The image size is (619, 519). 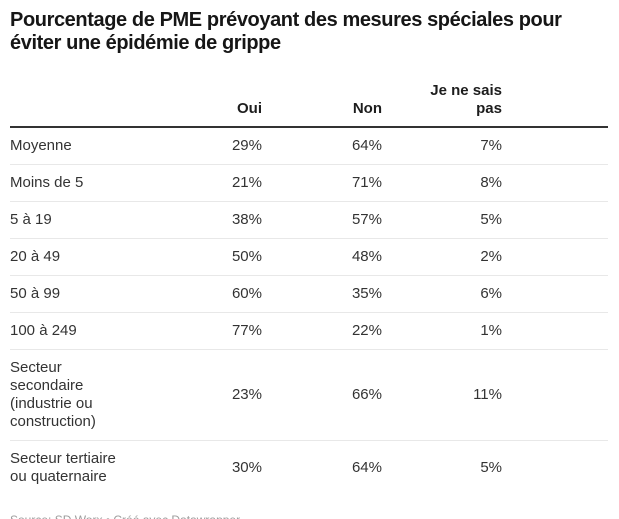 What do you see at coordinates (76, 220) in the screenshot?
I see `row-label: 5 à 19` at bounding box center [76, 220].